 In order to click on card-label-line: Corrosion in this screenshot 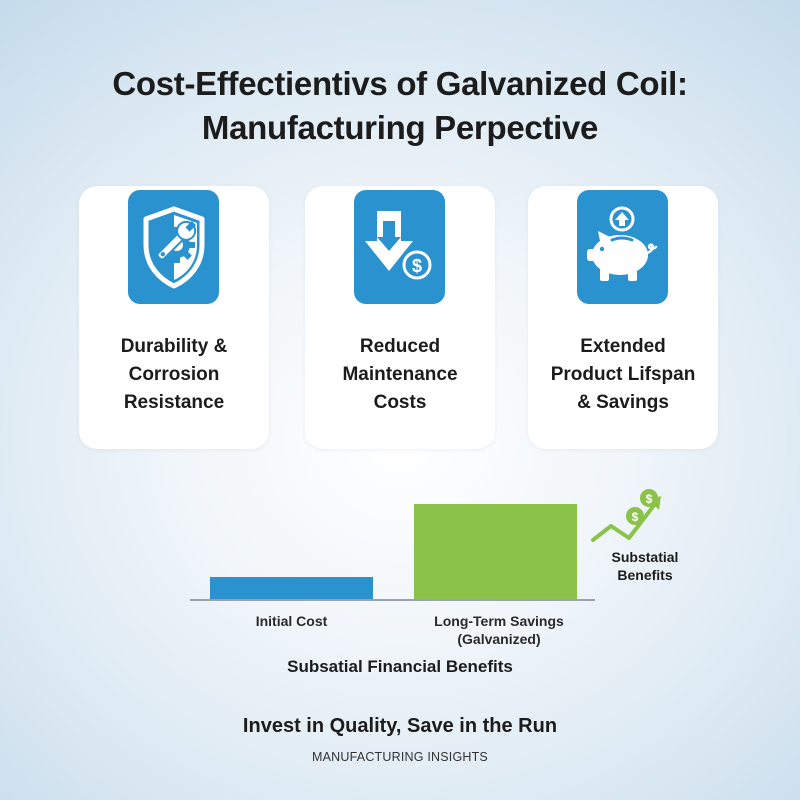, I will do `click(174, 374)`.